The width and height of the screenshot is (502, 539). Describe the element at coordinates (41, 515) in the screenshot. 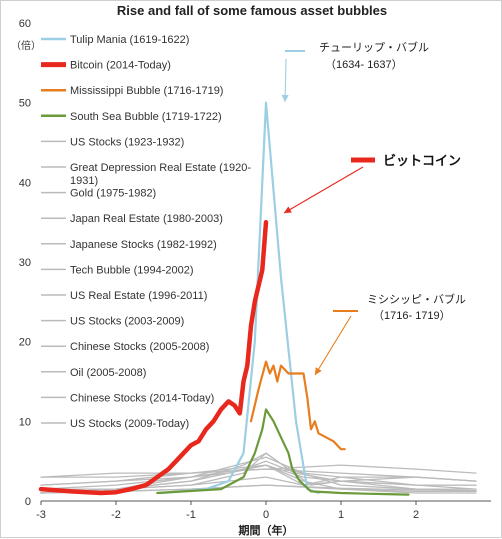

I see `x-tick-label: -3` at that location.